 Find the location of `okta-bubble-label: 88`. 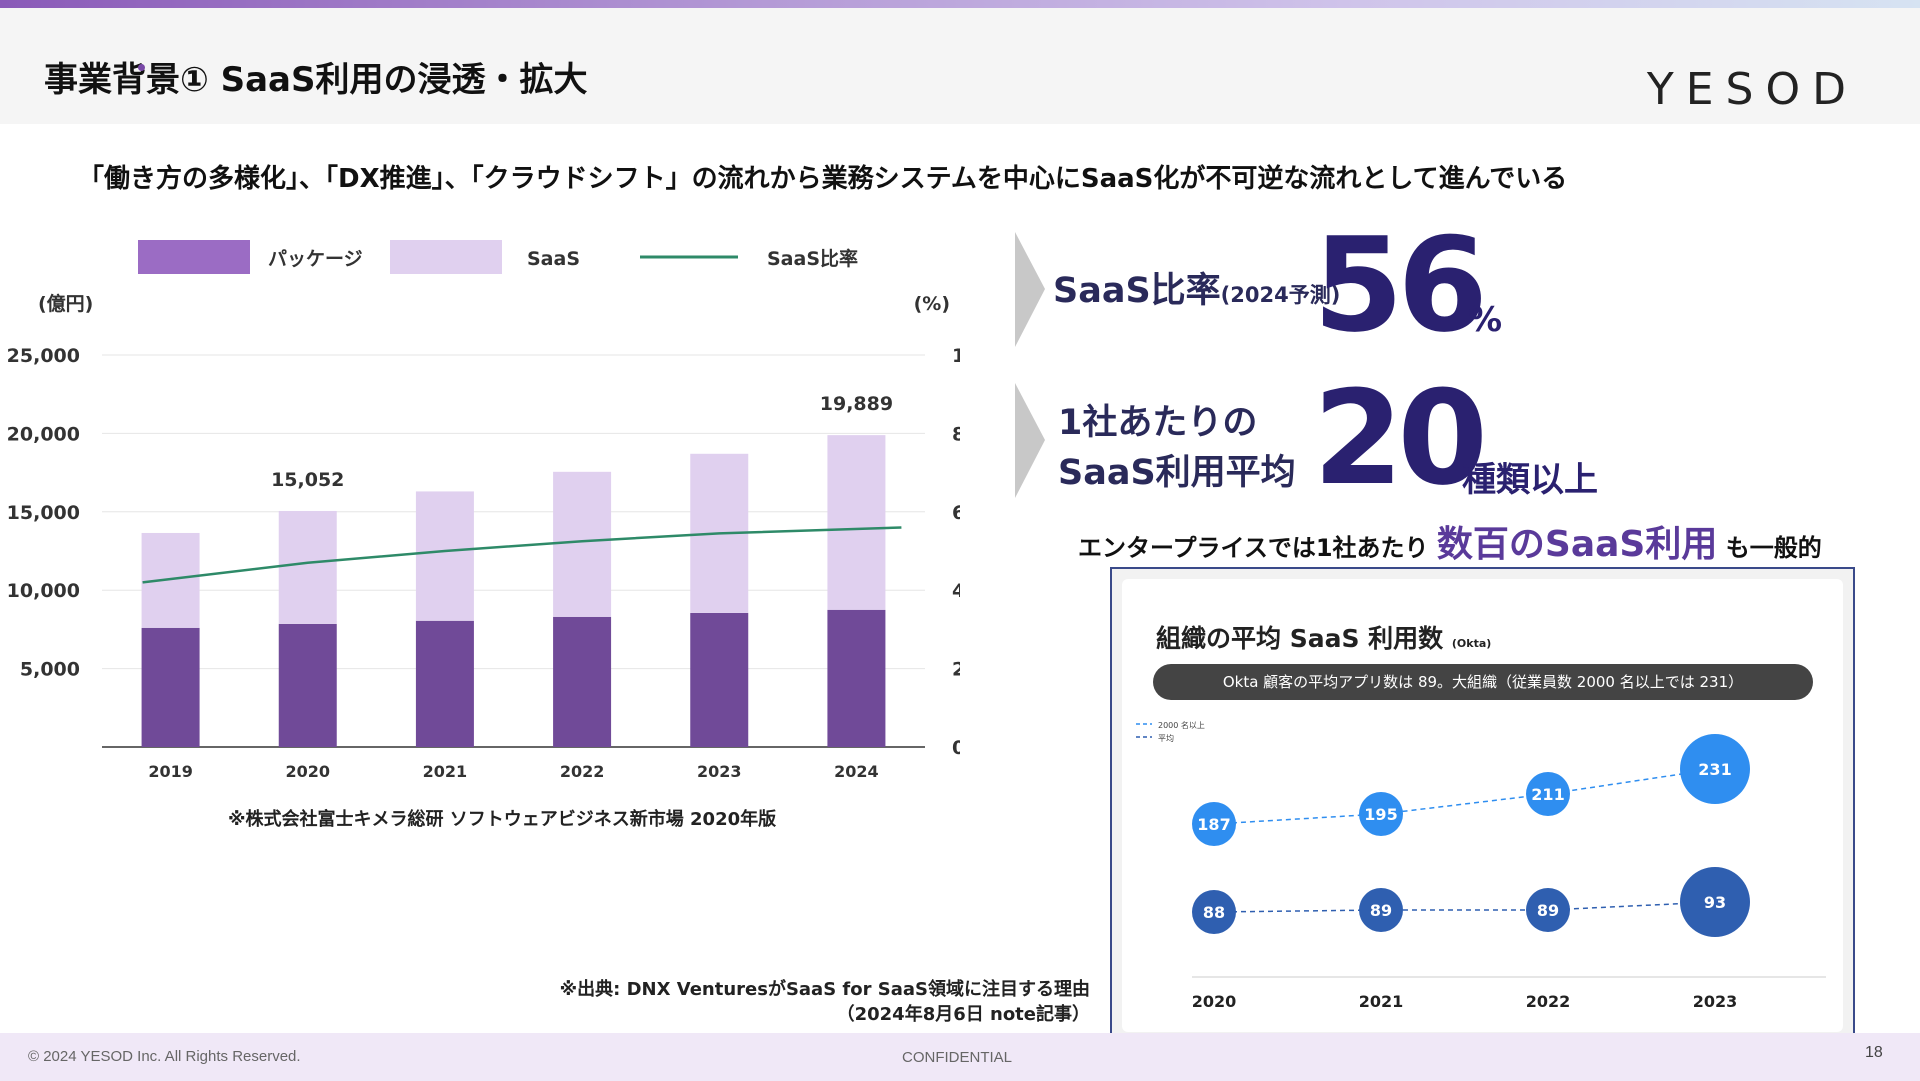

okta-bubble-label: 88 is located at coordinates (1214, 912).